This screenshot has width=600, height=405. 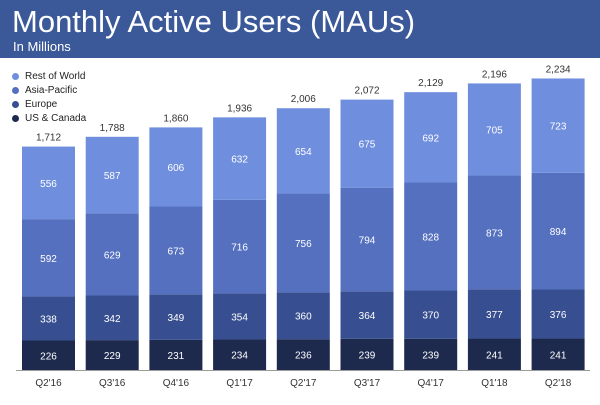 I want to click on legend-swatch-asia-pacific, so click(x=15, y=90).